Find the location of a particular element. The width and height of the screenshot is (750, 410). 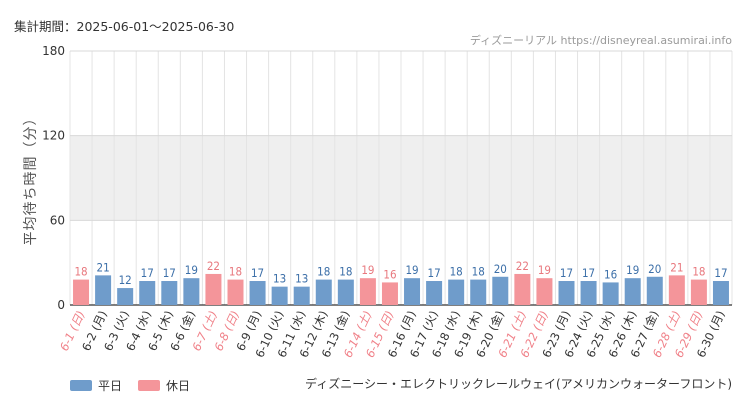

legend: 平日 休日 is located at coordinates (138, 385).